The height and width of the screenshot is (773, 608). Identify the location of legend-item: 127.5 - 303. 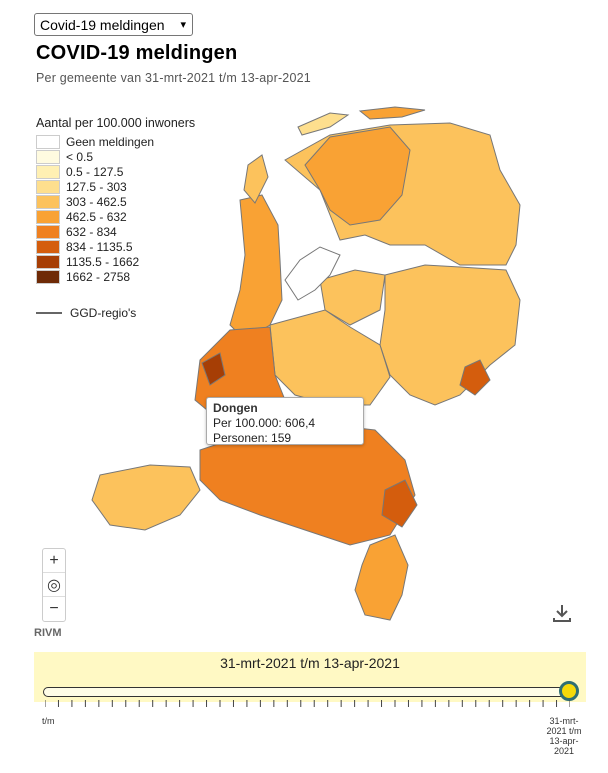
(115, 186).